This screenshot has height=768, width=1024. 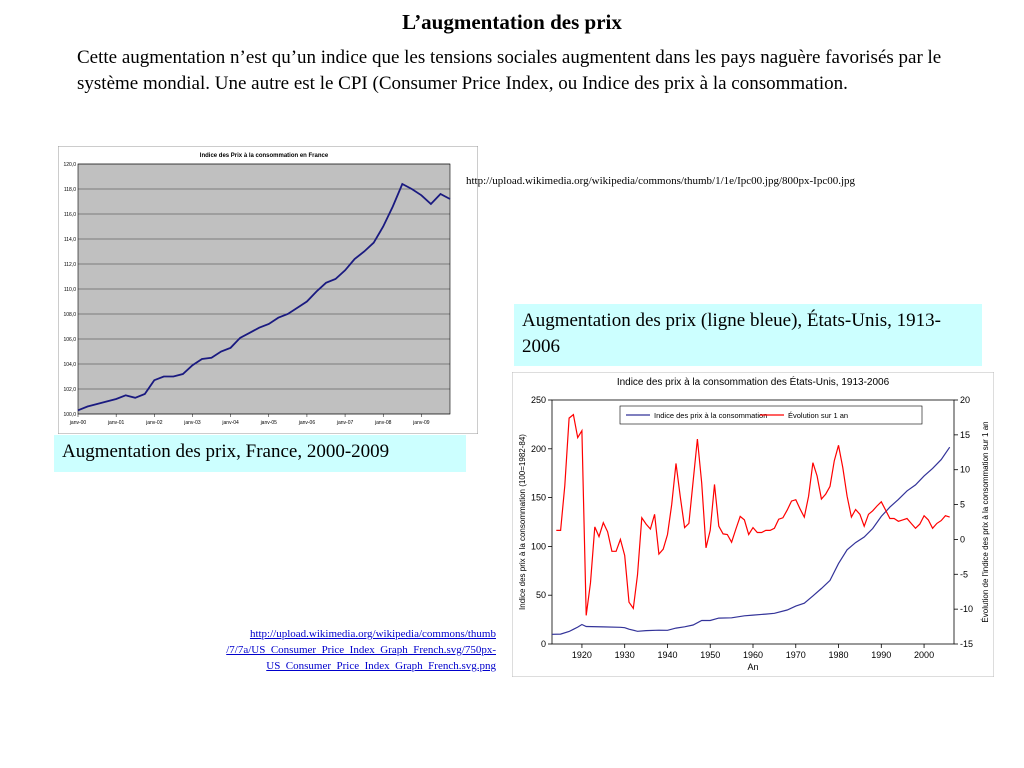 I want to click on fr-x-tick-label: janv-09, so click(x=421, y=423).